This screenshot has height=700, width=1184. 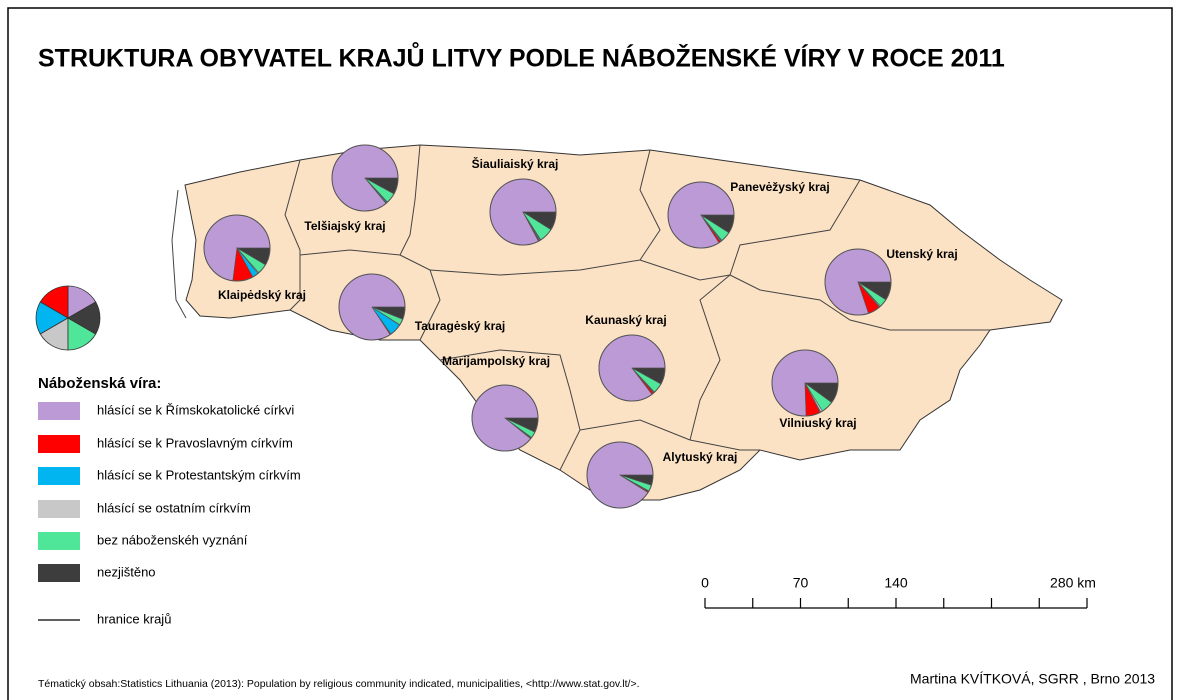 What do you see at coordinates (1073, 583) in the screenshot?
I see `scale-label: 280 km` at bounding box center [1073, 583].